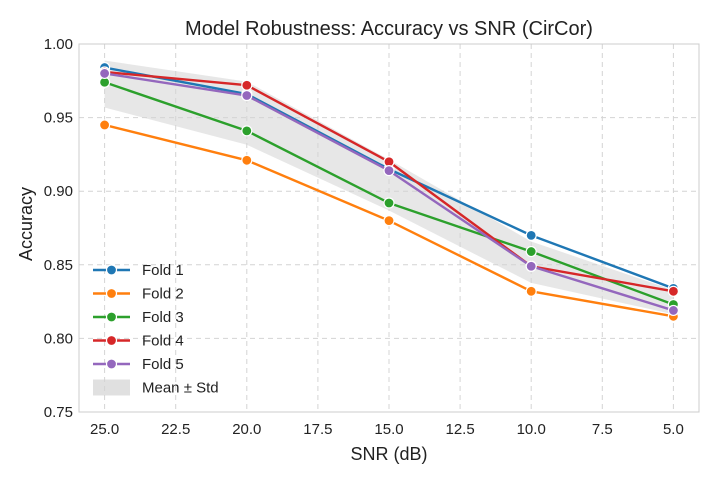  What do you see at coordinates (602, 429) in the screenshot?
I see `x-tick-label: 7.5` at bounding box center [602, 429].